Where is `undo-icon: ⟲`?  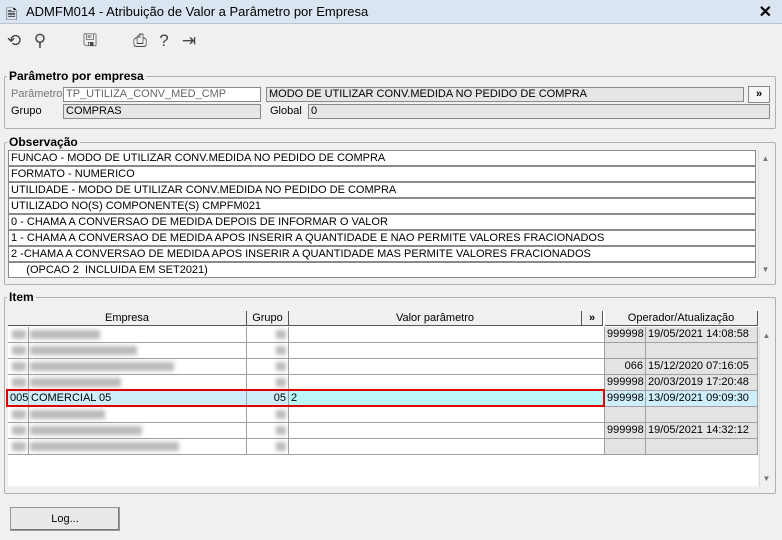
undo-icon: ⟲ is located at coordinates (14, 40).